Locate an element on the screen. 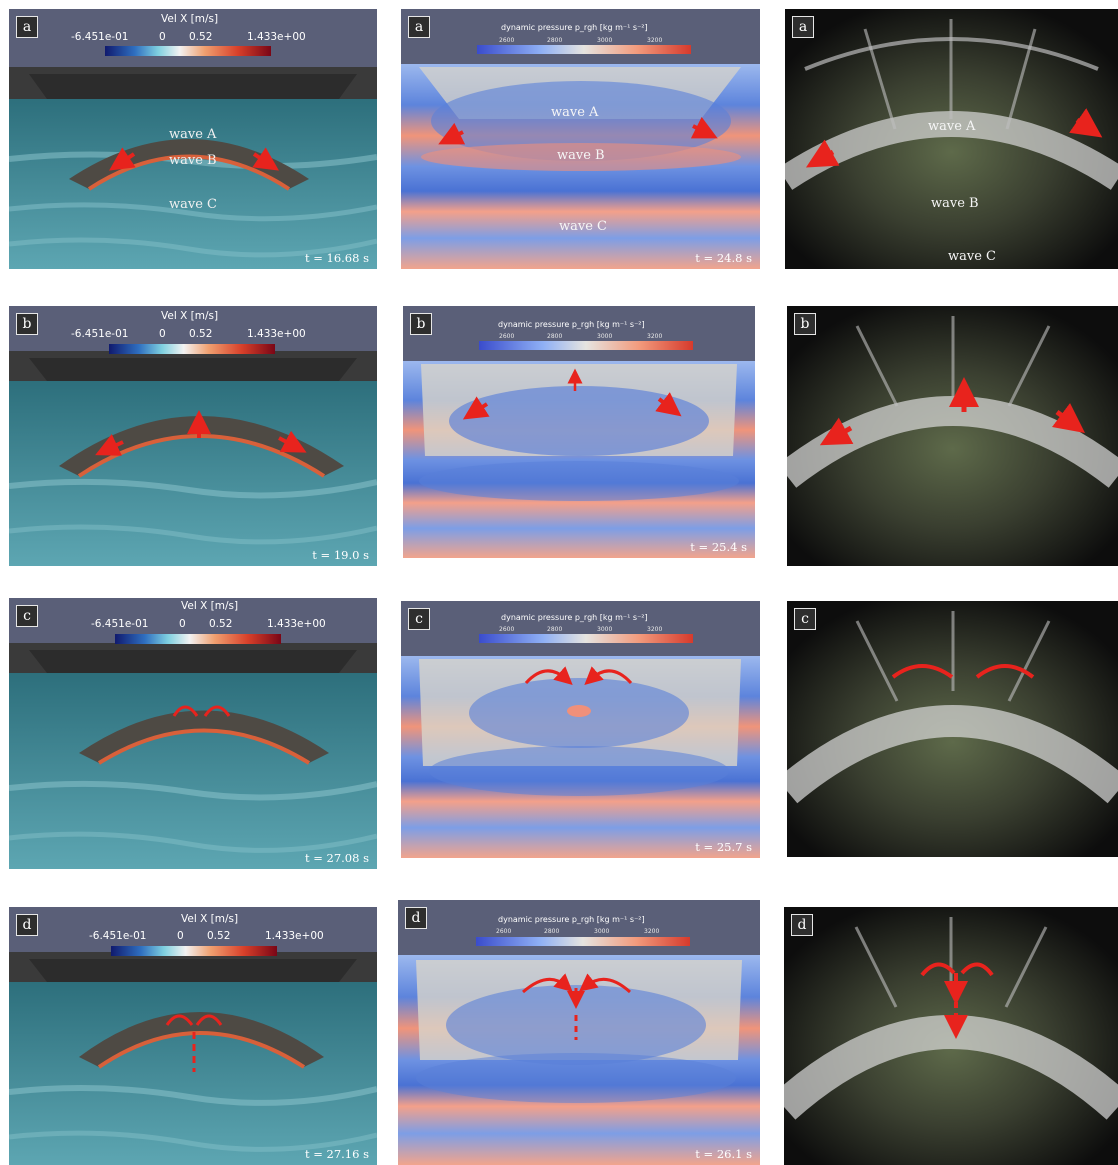 This screenshot has width=1118, height=1165. velocity-field-d is located at coordinates (193, 1058).